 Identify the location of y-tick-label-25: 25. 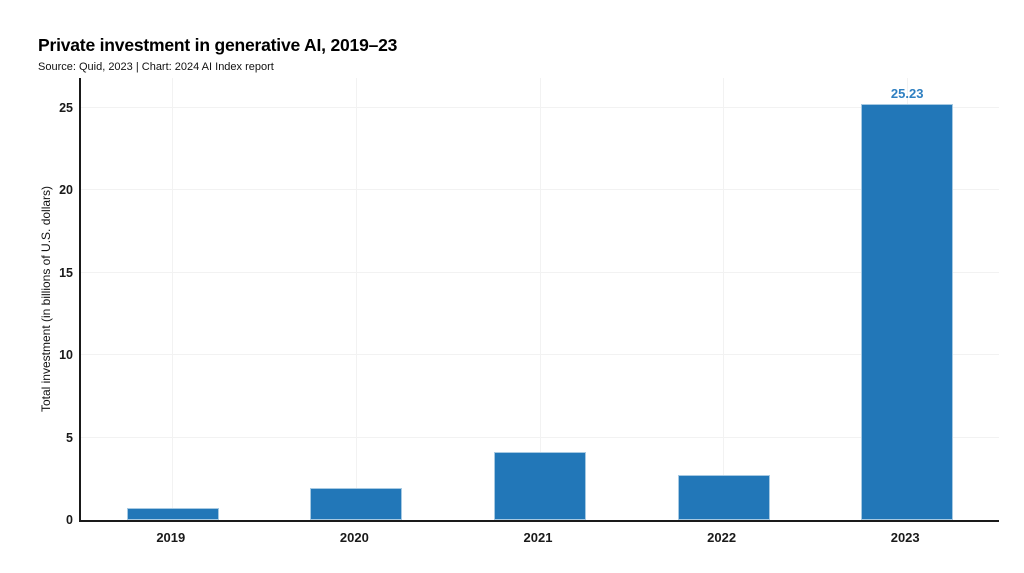
(66, 107).